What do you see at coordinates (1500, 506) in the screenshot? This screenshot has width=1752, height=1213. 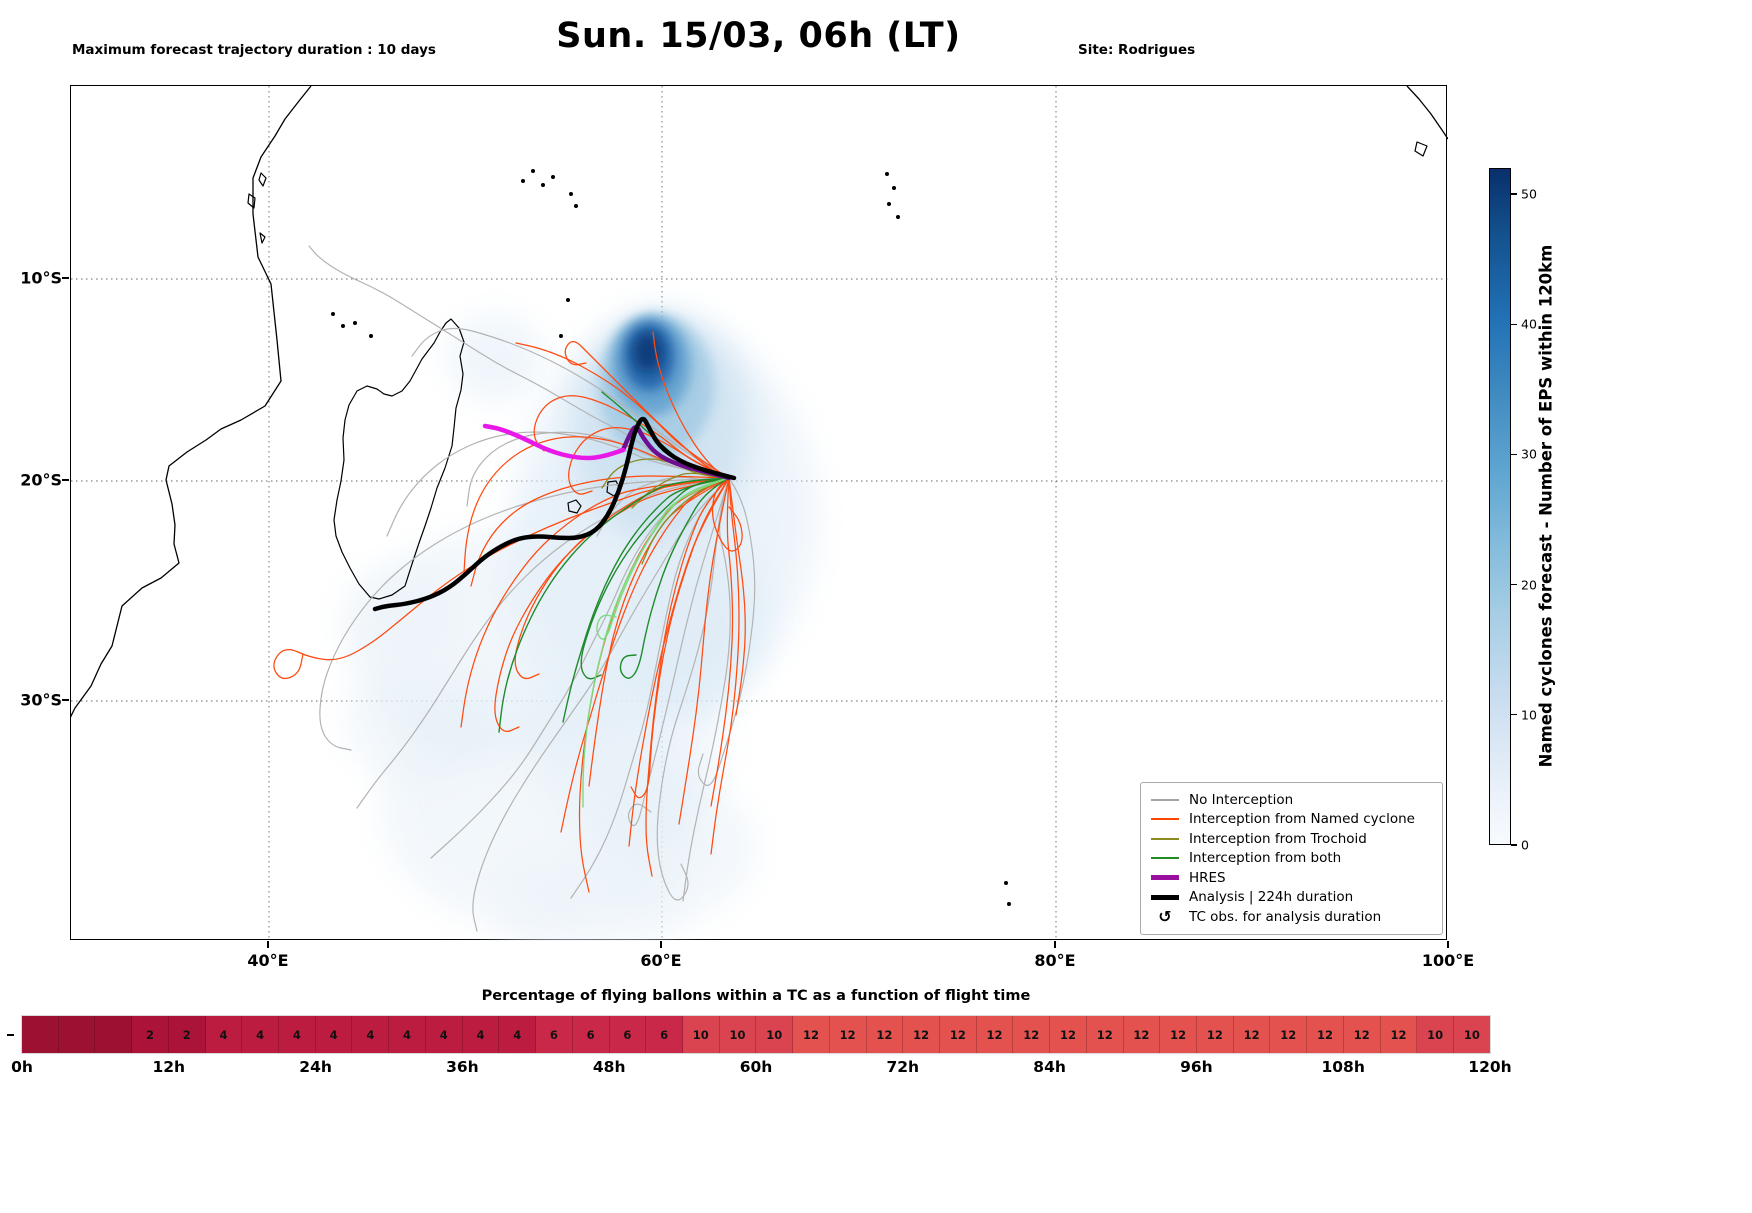 I see `colorbar` at bounding box center [1500, 506].